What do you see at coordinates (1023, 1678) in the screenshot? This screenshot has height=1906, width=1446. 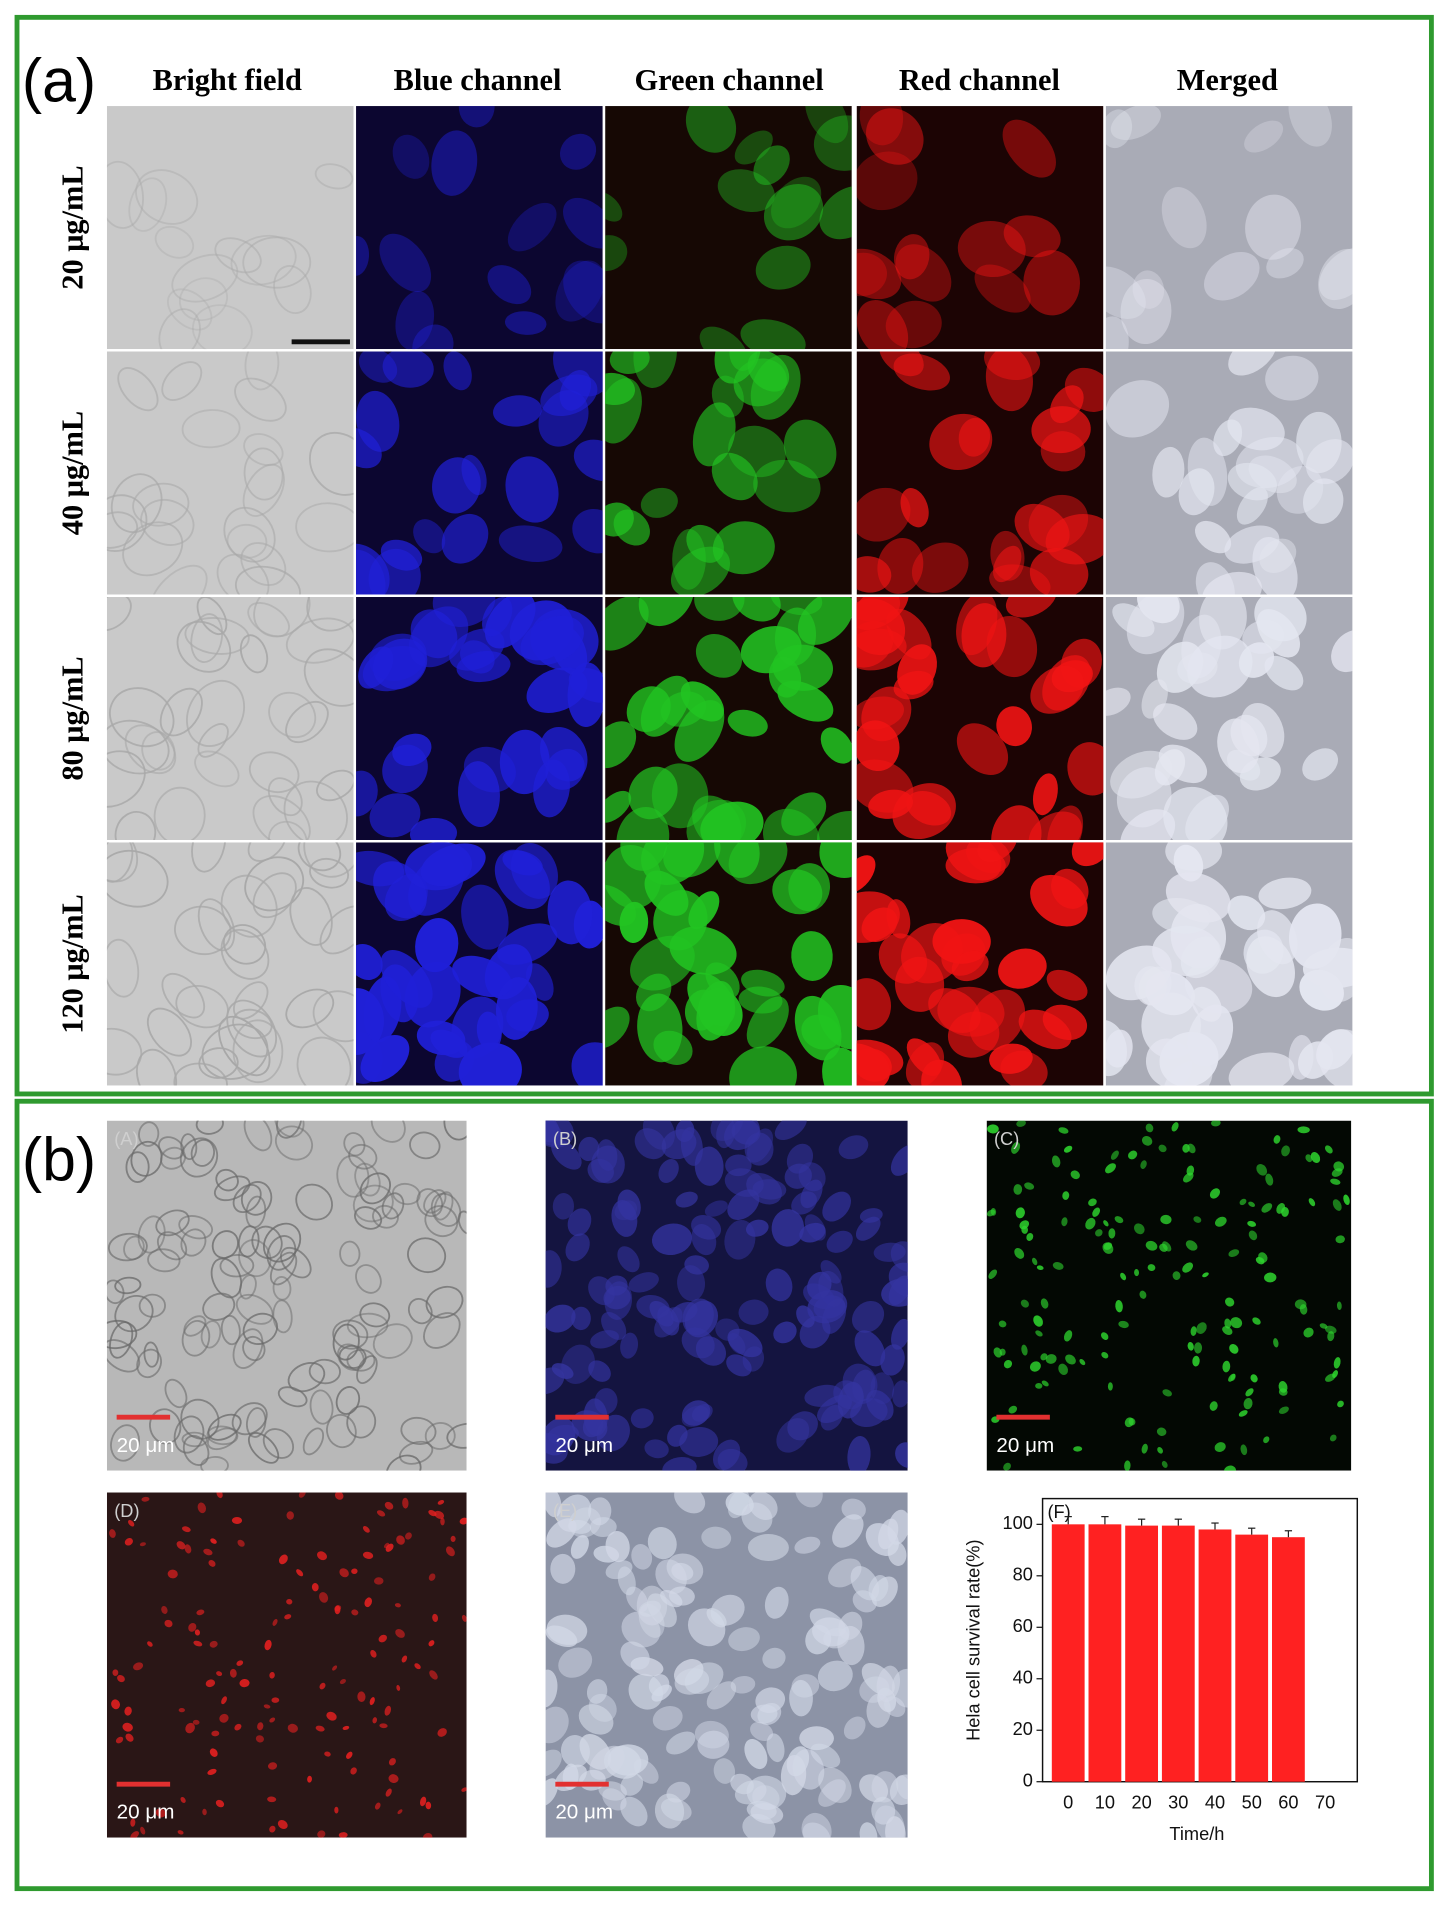 I see `y-tick-label: 40` at bounding box center [1023, 1678].